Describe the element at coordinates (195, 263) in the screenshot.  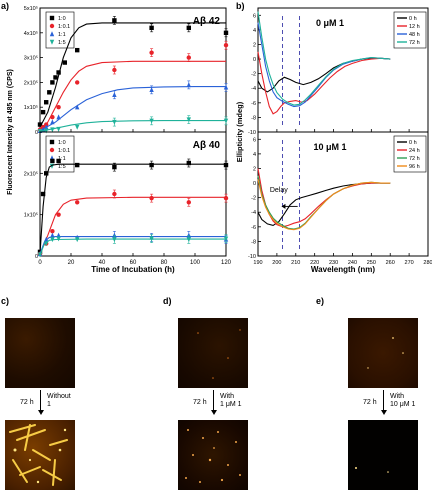
I see `x-tick-label: 100` at that location.